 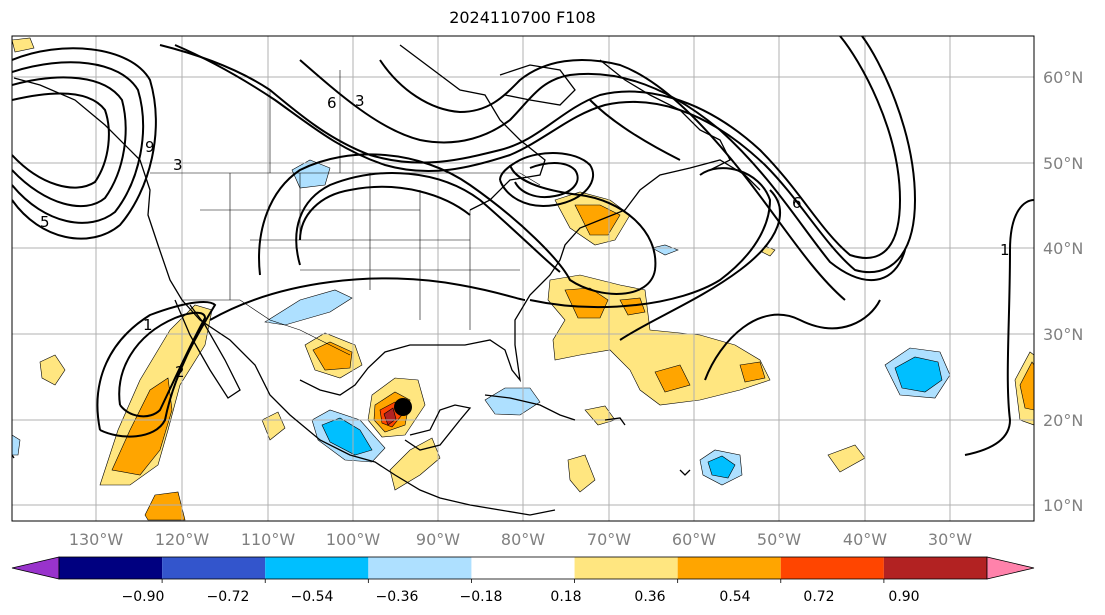 What do you see at coordinates (522, 17) in the screenshot?
I see `map-title: 2024110700 F108` at bounding box center [522, 17].